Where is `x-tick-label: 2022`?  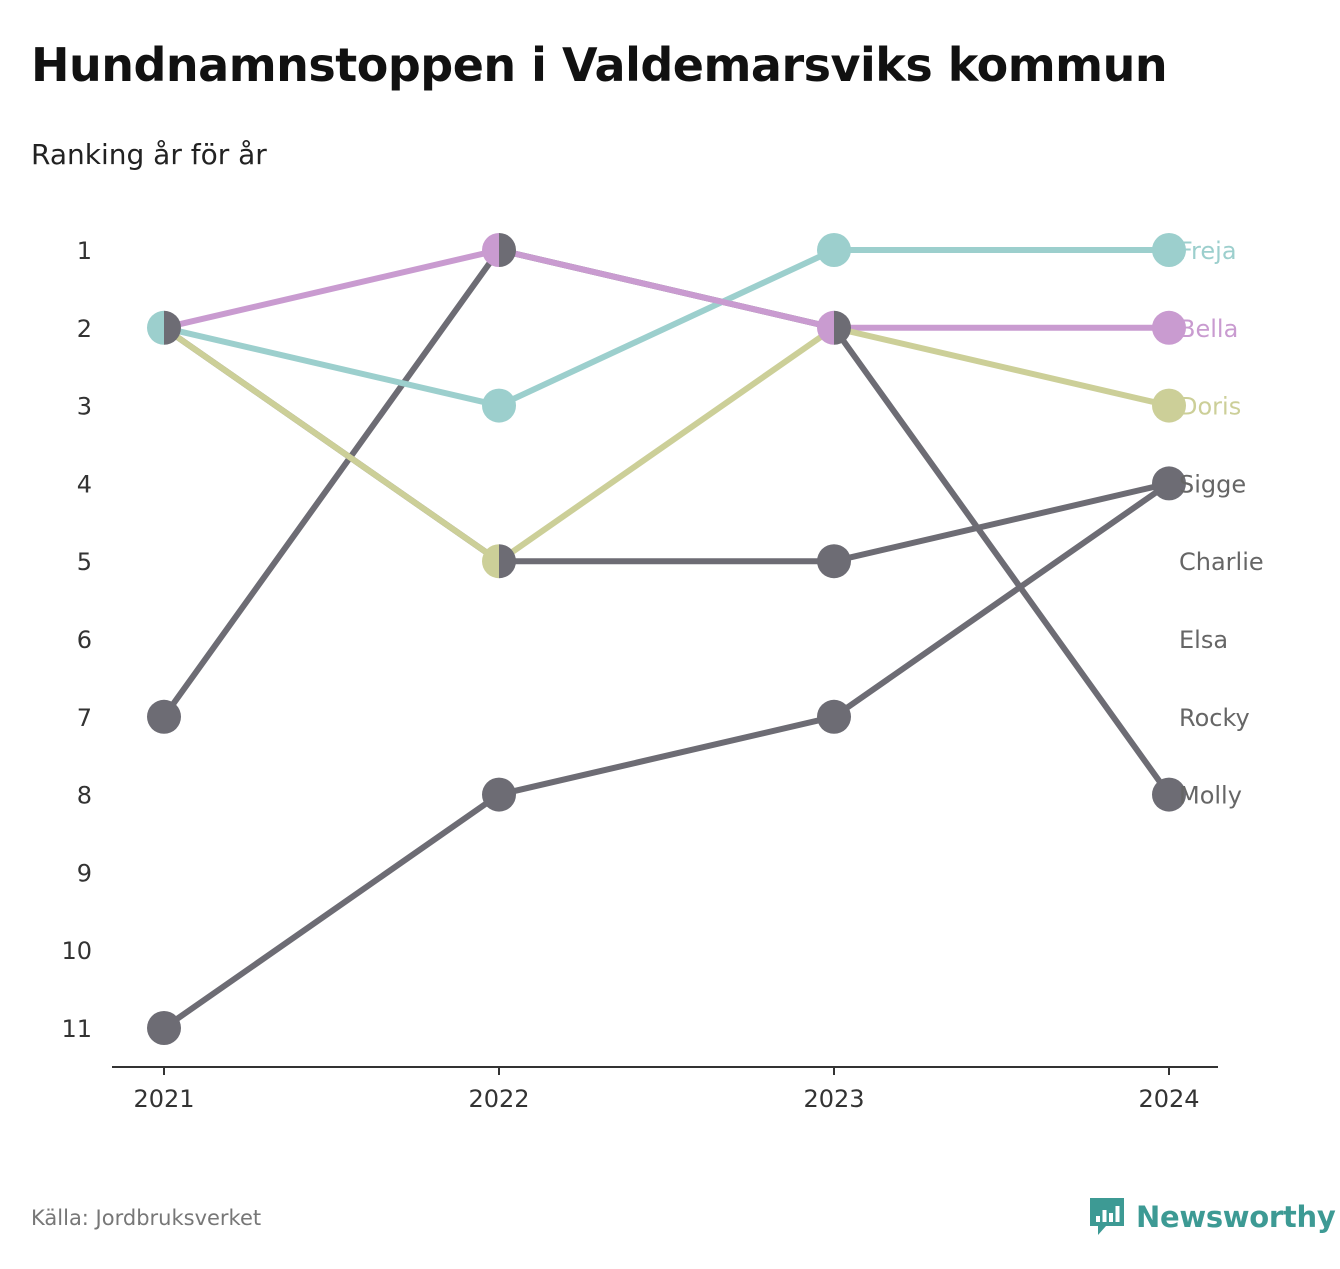
x-tick-label: 2022 is located at coordinates (498, 1099).